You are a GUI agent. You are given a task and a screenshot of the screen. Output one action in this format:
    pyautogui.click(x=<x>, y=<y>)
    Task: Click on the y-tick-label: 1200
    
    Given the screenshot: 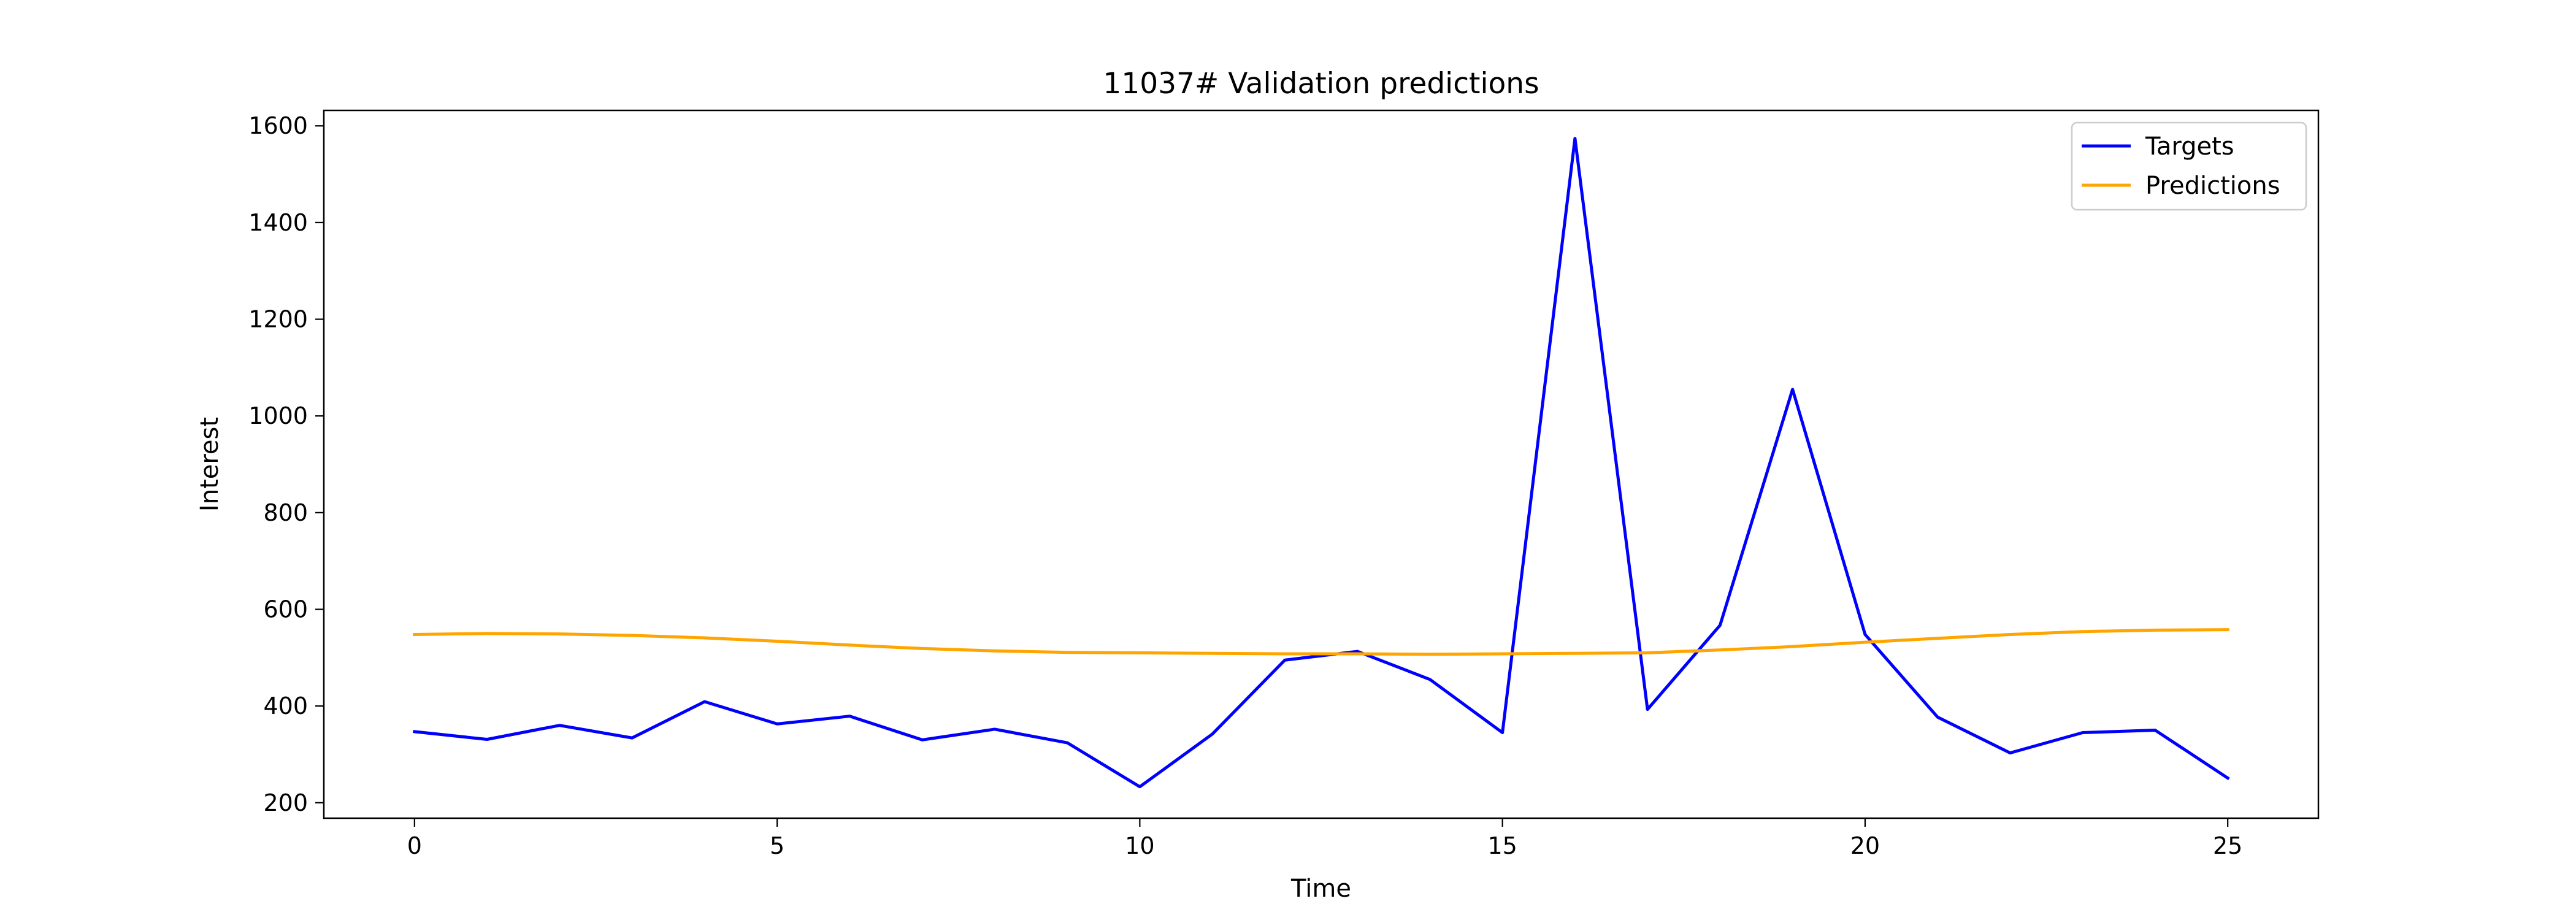 What is the action you would take?
    pyautogui.click(x=278, y=319)
    